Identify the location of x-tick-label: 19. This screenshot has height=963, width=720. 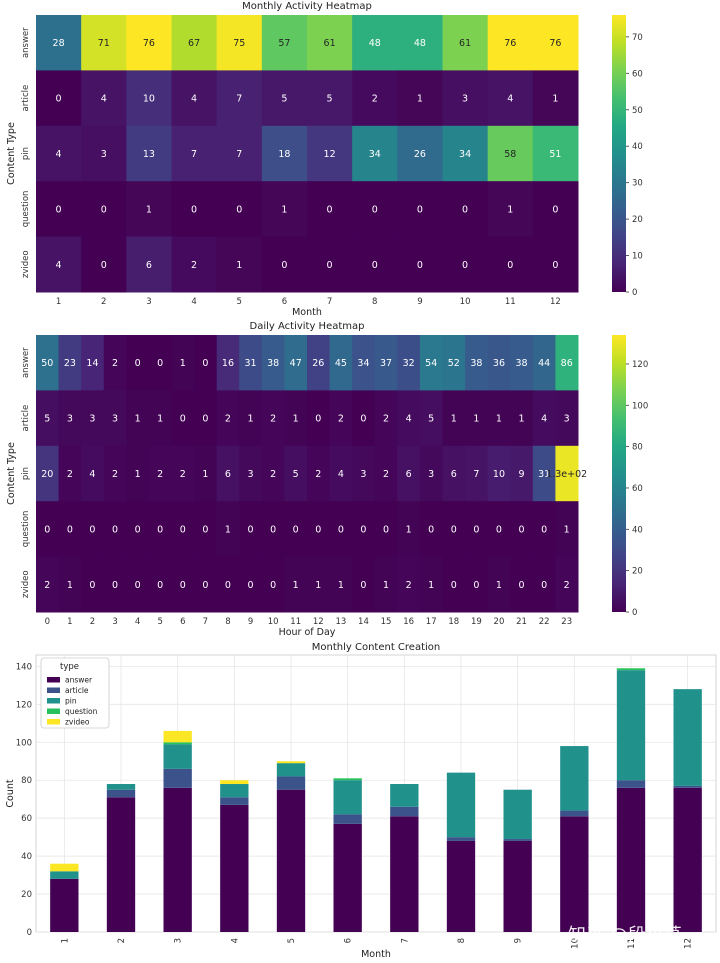
(476, 622).